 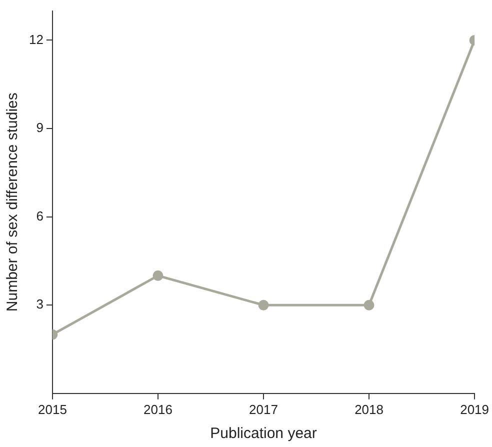 What do you see at coordinates (52, 409) in the screenshot?
I see `x-tick-label: 2015` at bounding box center [52, 409].